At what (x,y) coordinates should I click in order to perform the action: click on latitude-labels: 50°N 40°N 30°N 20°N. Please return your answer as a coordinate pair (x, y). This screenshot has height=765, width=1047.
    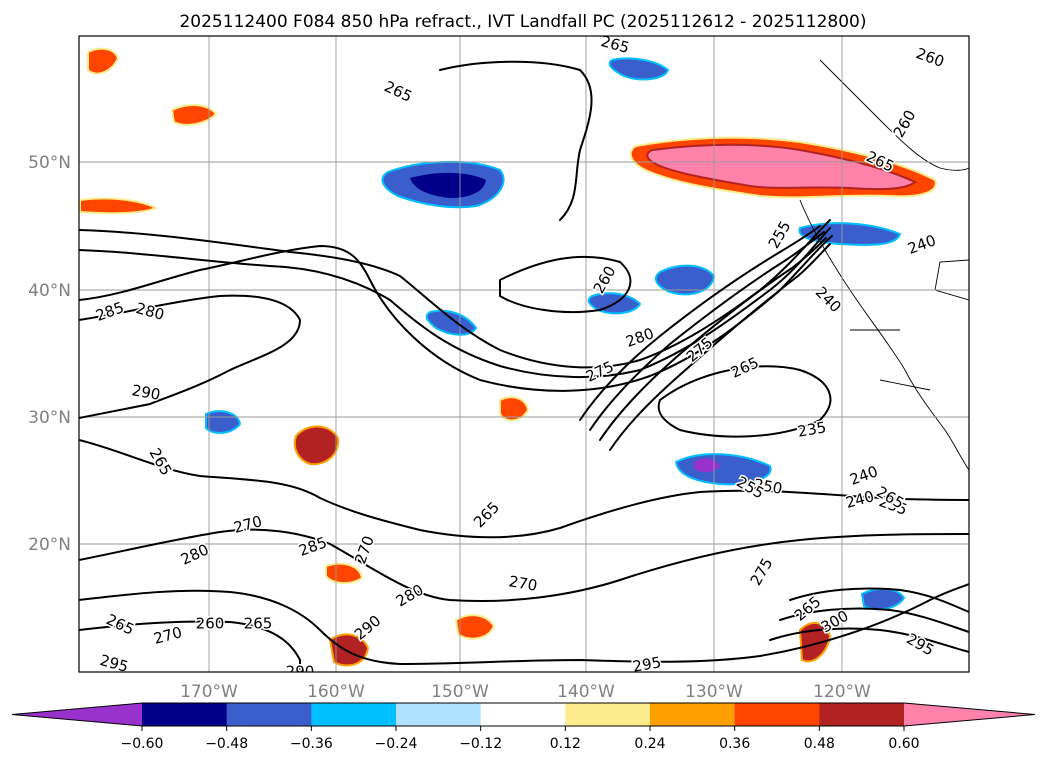
    Looking at the image, I should click on (49, 354).